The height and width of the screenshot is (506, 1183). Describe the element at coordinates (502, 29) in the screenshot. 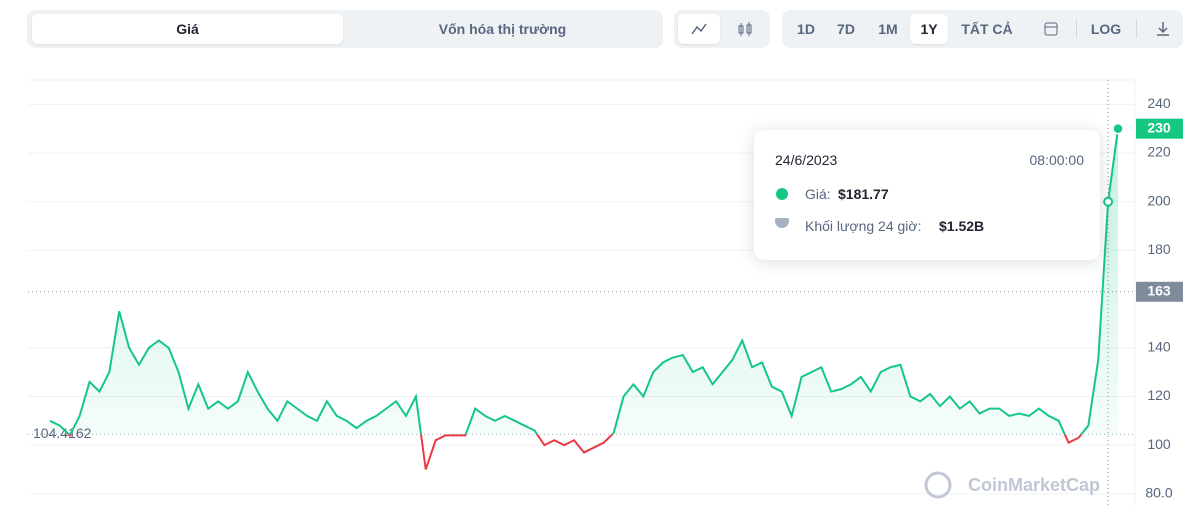

I see `tab: Vốn hóa thị trường` at that location.